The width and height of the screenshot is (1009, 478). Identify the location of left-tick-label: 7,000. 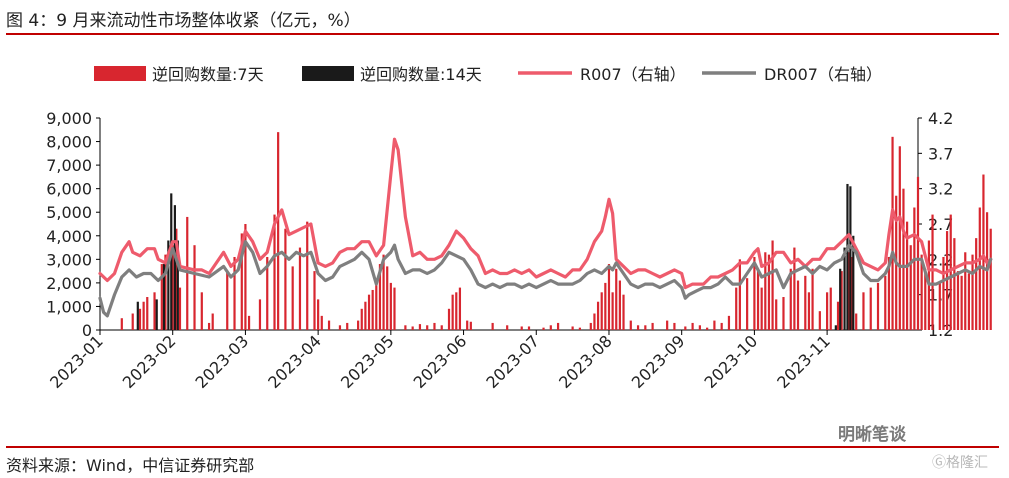
(69, 165).